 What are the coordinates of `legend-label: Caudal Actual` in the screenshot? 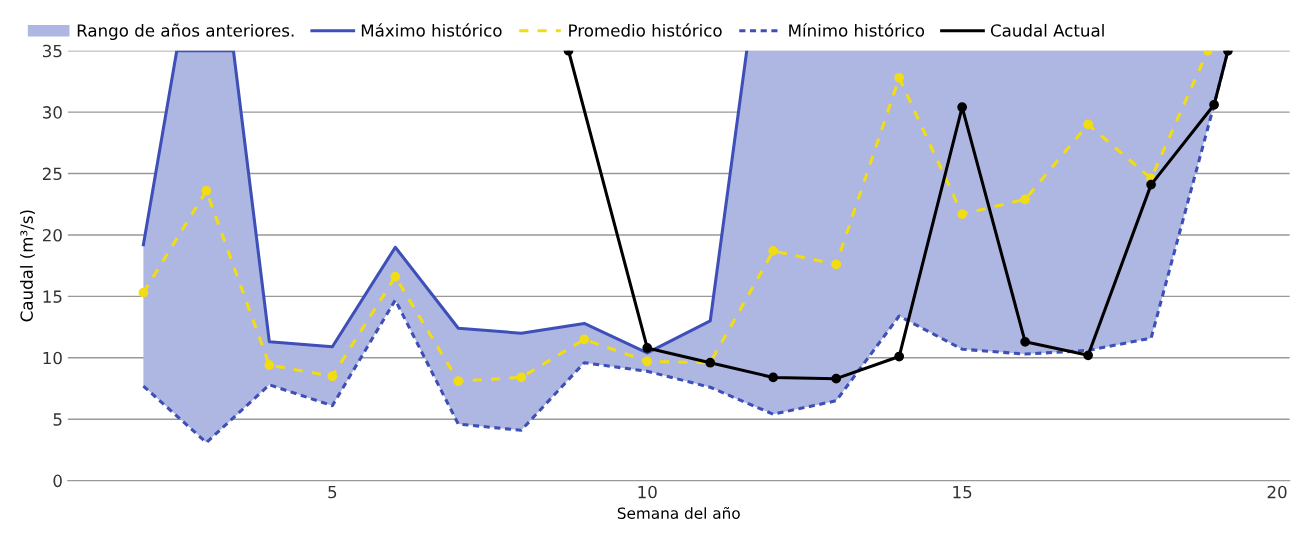 It's located at (1047, 30).